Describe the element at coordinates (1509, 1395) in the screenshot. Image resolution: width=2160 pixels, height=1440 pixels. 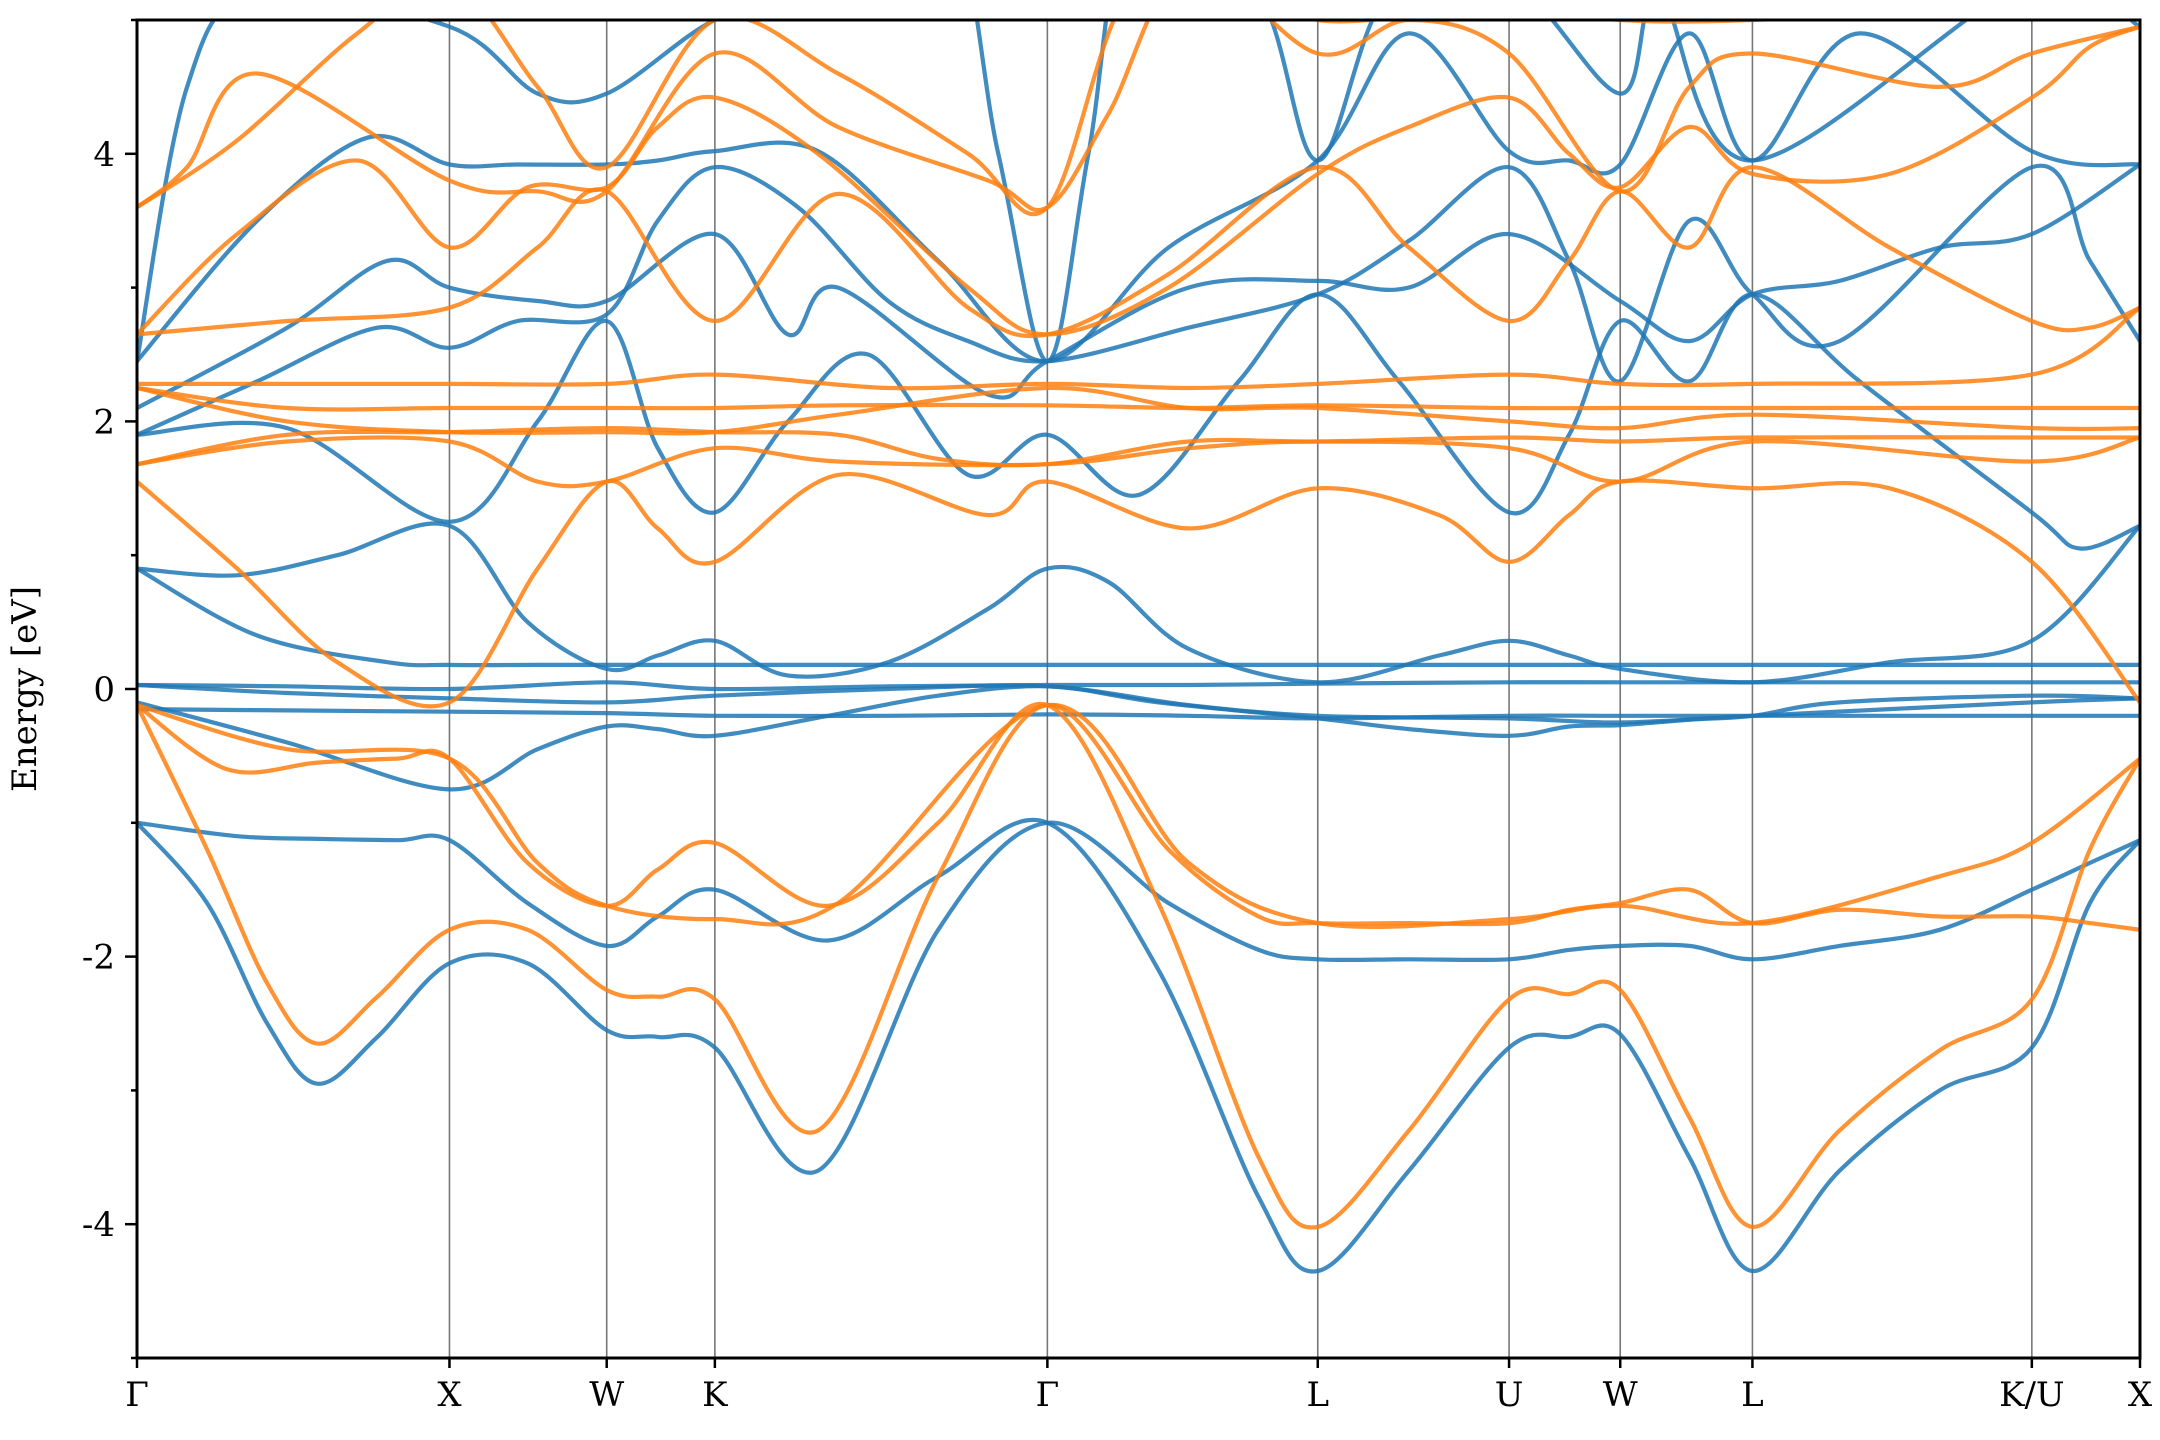
I see `x-tick-label: U` at that location.